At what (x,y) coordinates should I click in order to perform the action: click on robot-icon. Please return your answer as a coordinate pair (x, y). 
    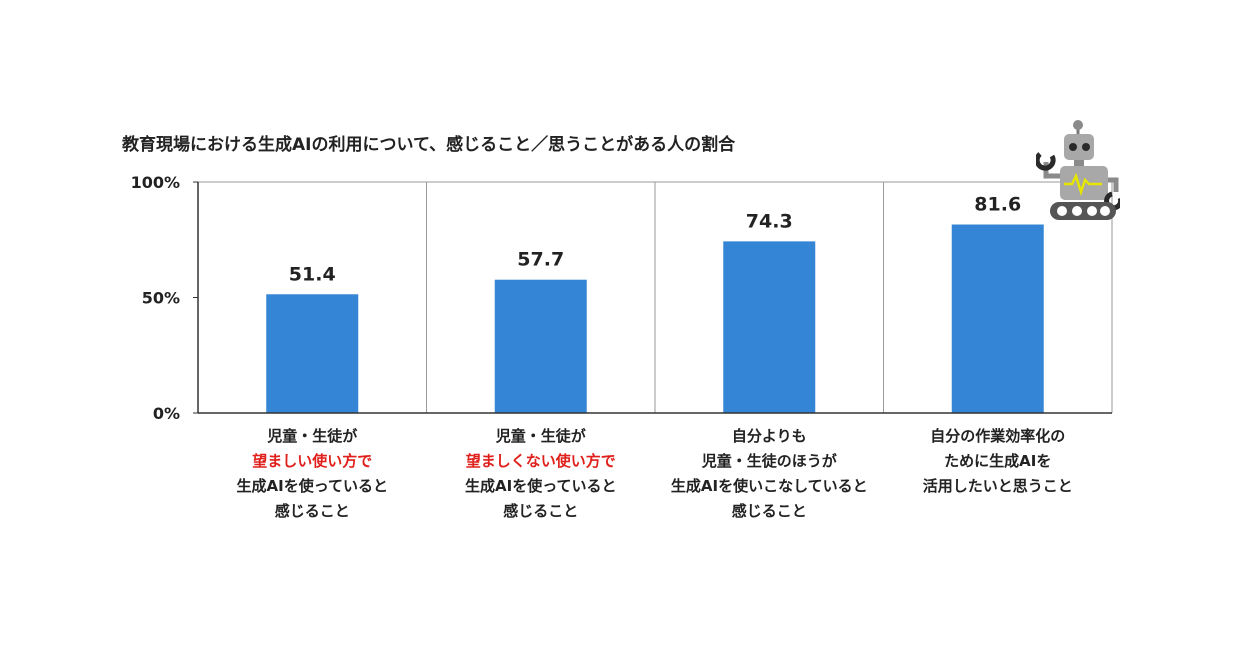
    Looking at the image, I should click on (1078, 170).